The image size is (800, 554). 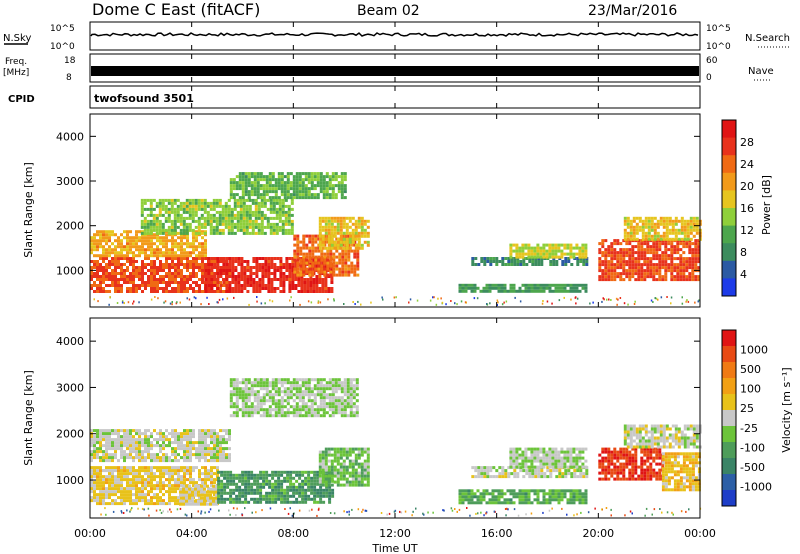 I want to click on colorbar-tick-label: 4, so click(x=743, y=274).